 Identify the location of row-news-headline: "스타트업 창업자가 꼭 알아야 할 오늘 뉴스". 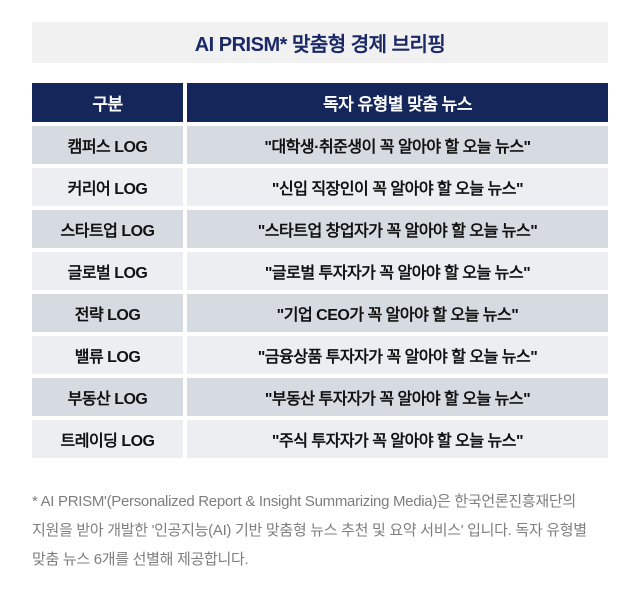
(397, 229).